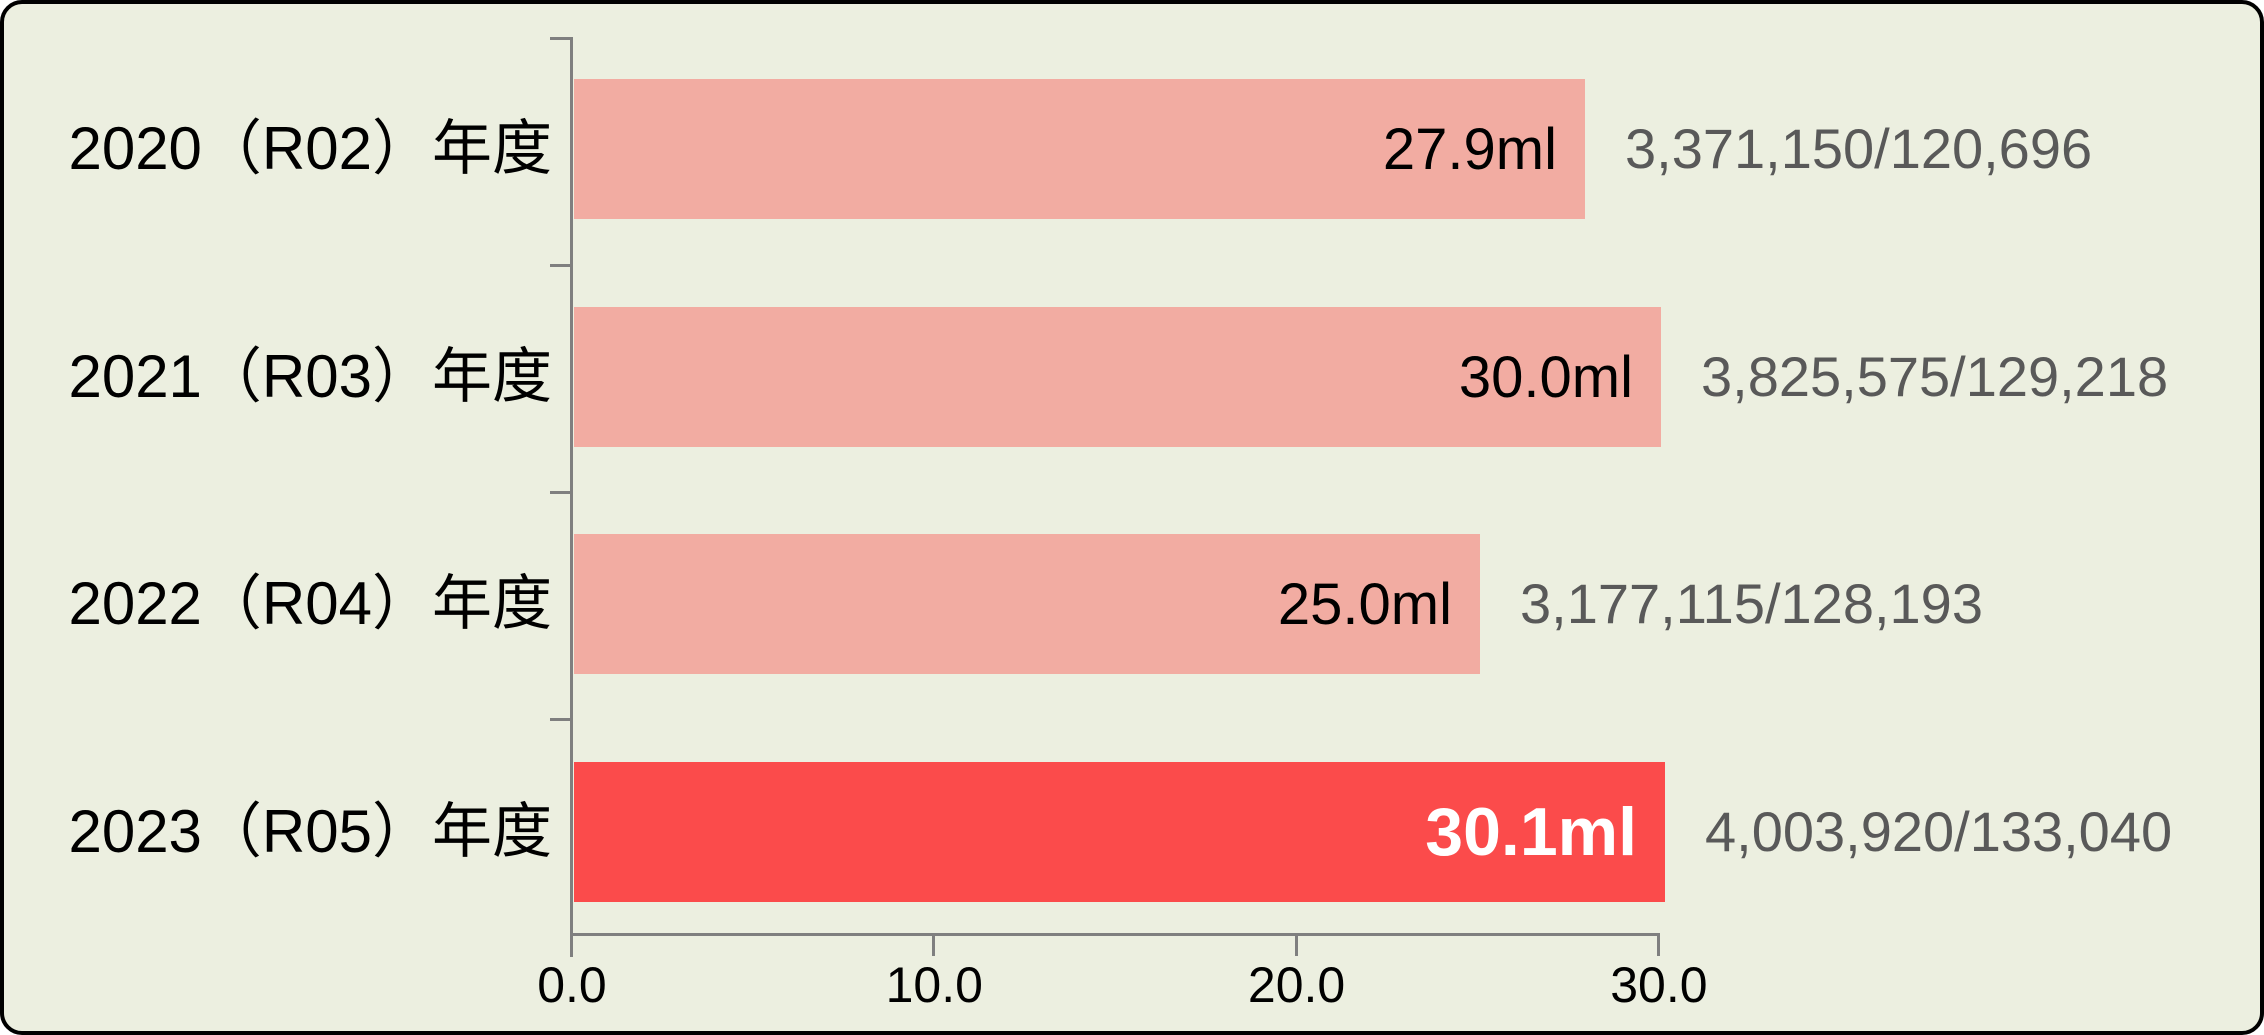 Image resolution: width=2264 pixels, height=1035 pixels. What do you see at coordinates (1115, 934) in the screenshot?
I see `x-axis-line` at bounding box center [1115, 934].